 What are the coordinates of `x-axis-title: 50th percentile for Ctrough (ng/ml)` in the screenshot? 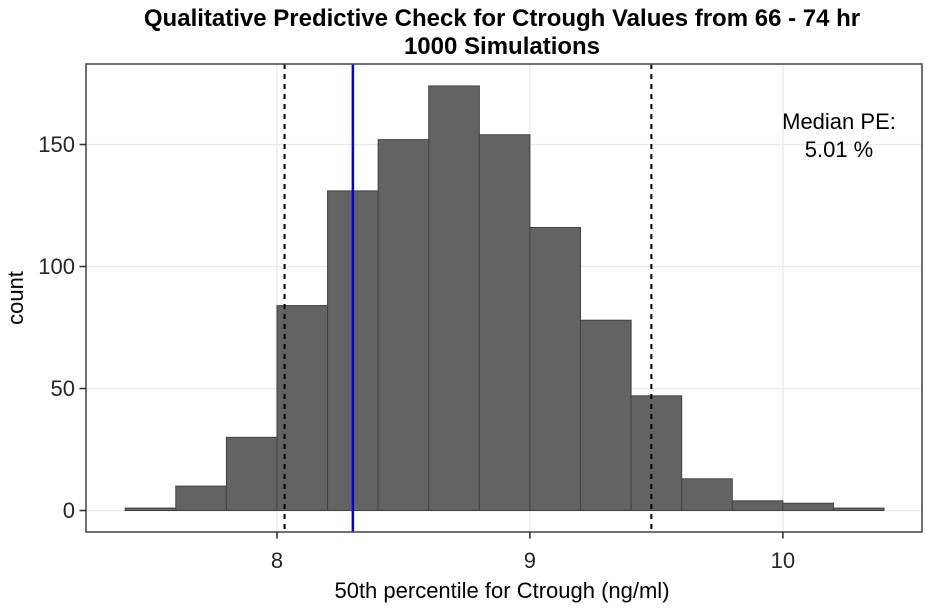 It's located at (501, 590).